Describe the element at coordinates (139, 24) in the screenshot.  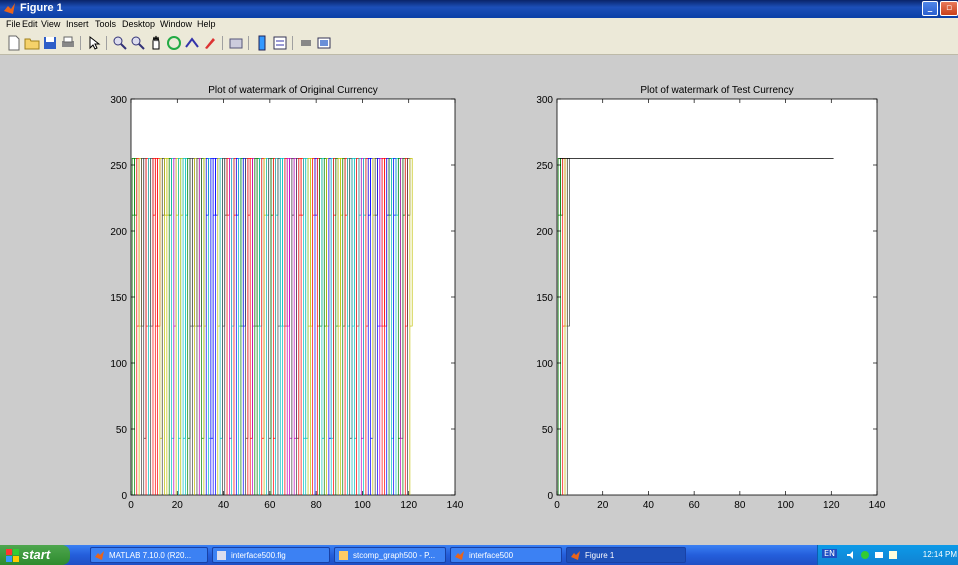
I see `menu-desktop: Desktop` at that location.